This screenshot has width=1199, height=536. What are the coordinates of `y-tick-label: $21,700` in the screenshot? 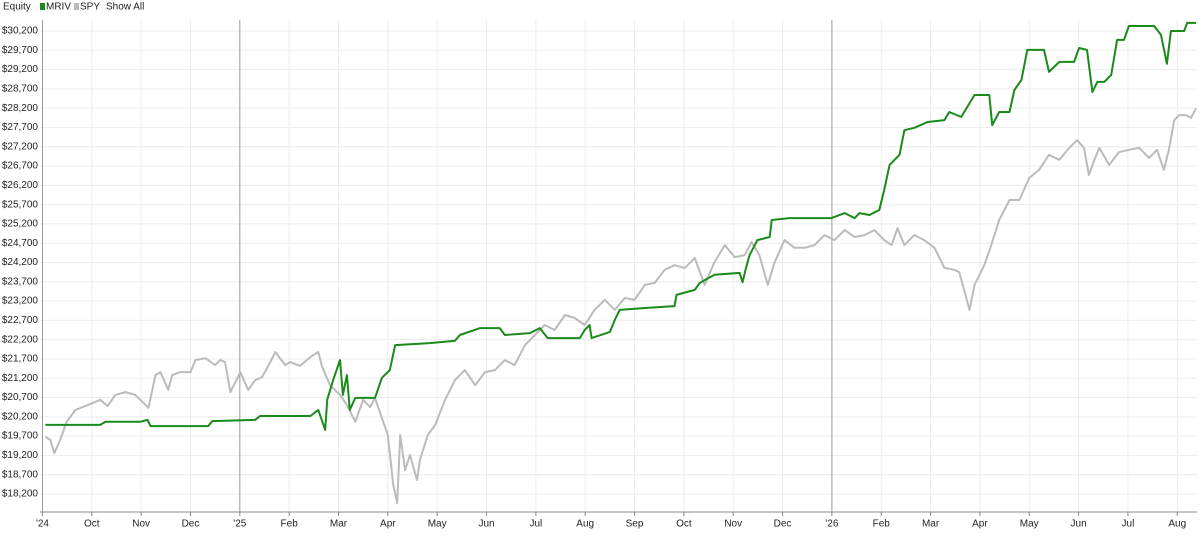 It's located at (20, 359).